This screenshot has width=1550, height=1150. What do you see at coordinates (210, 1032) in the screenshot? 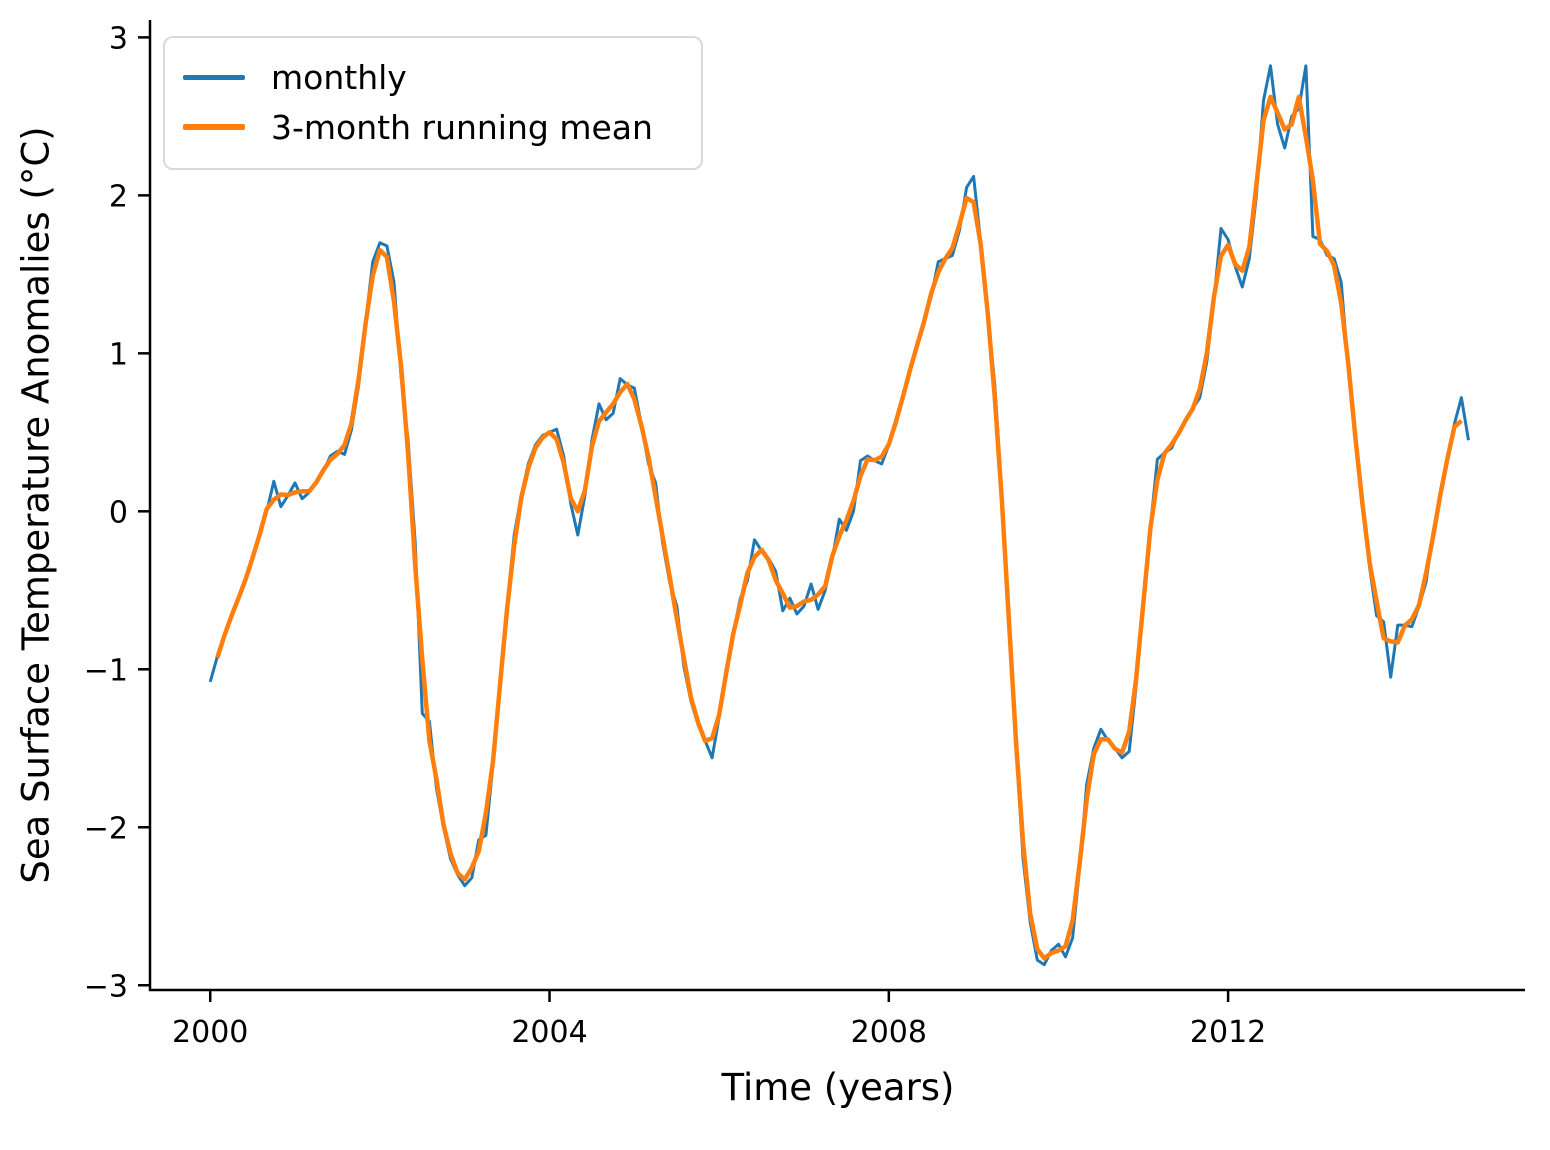
I see `x-tick-label: 2000` at bounding box center [210, 1032].